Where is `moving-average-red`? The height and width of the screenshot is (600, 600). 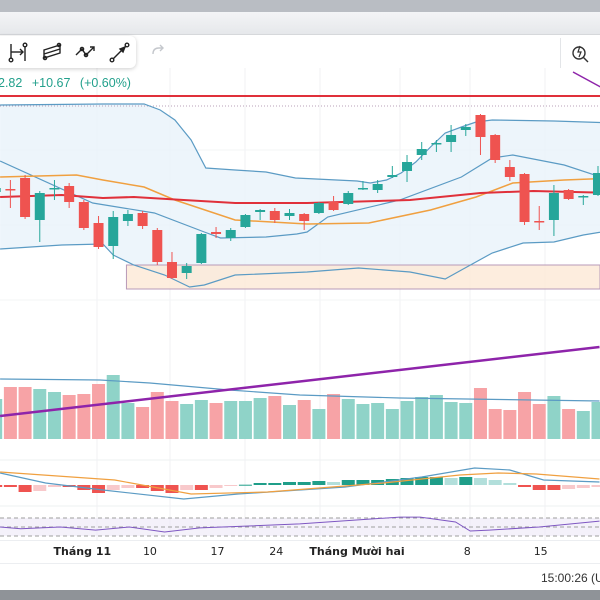
moving-average-red is located at coordinates (300, 196).